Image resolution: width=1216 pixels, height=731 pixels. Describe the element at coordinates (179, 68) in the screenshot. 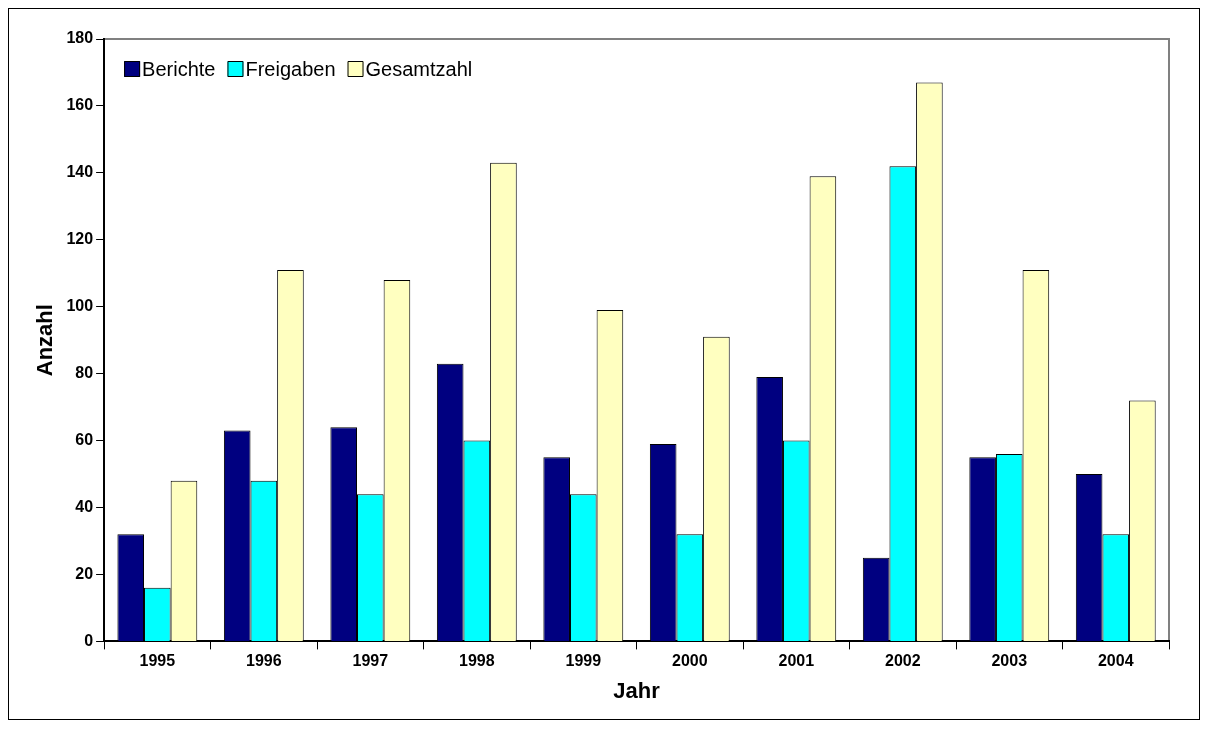

I see `legend-label: Berichte` at that location.